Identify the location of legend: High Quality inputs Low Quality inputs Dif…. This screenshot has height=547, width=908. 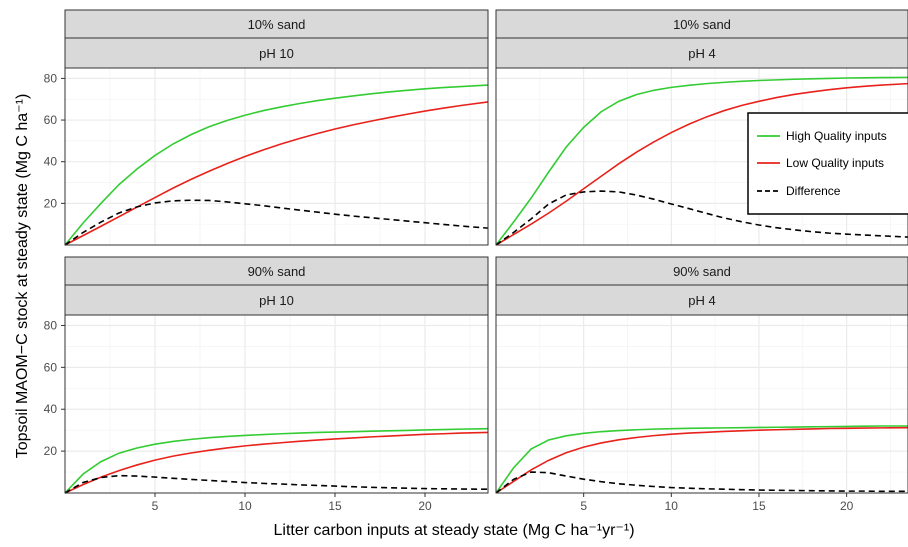
(827, 163).